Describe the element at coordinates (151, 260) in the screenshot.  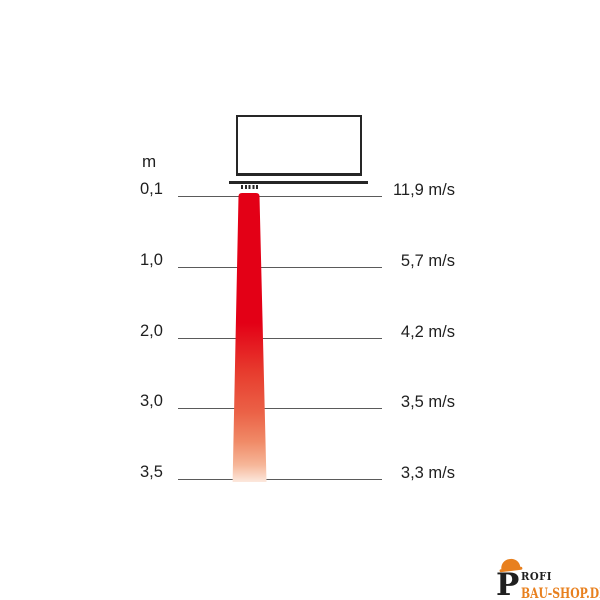
I see `distance-label: 1,0` at that location.